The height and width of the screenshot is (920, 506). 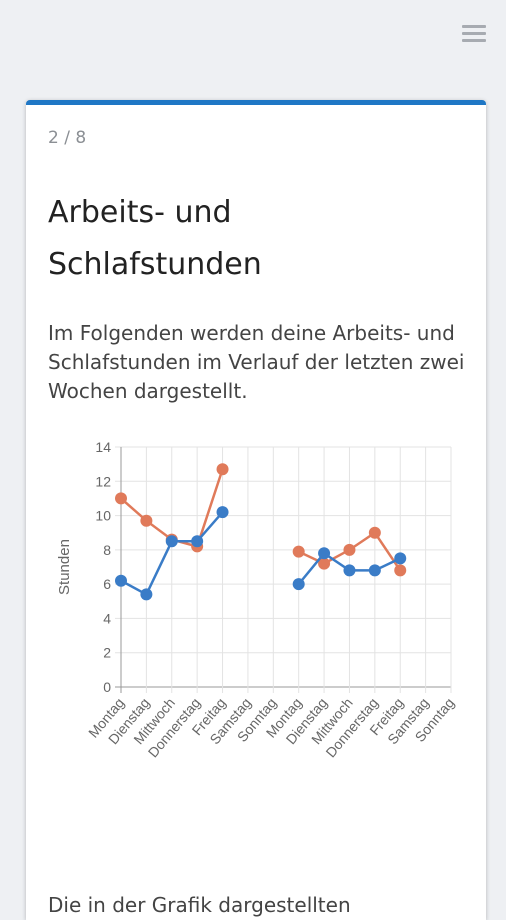 What do you see at coordinates (64, 567) in the screenshot?
I see `y-axis-label: Stunden` at bounding box center [64, 567].